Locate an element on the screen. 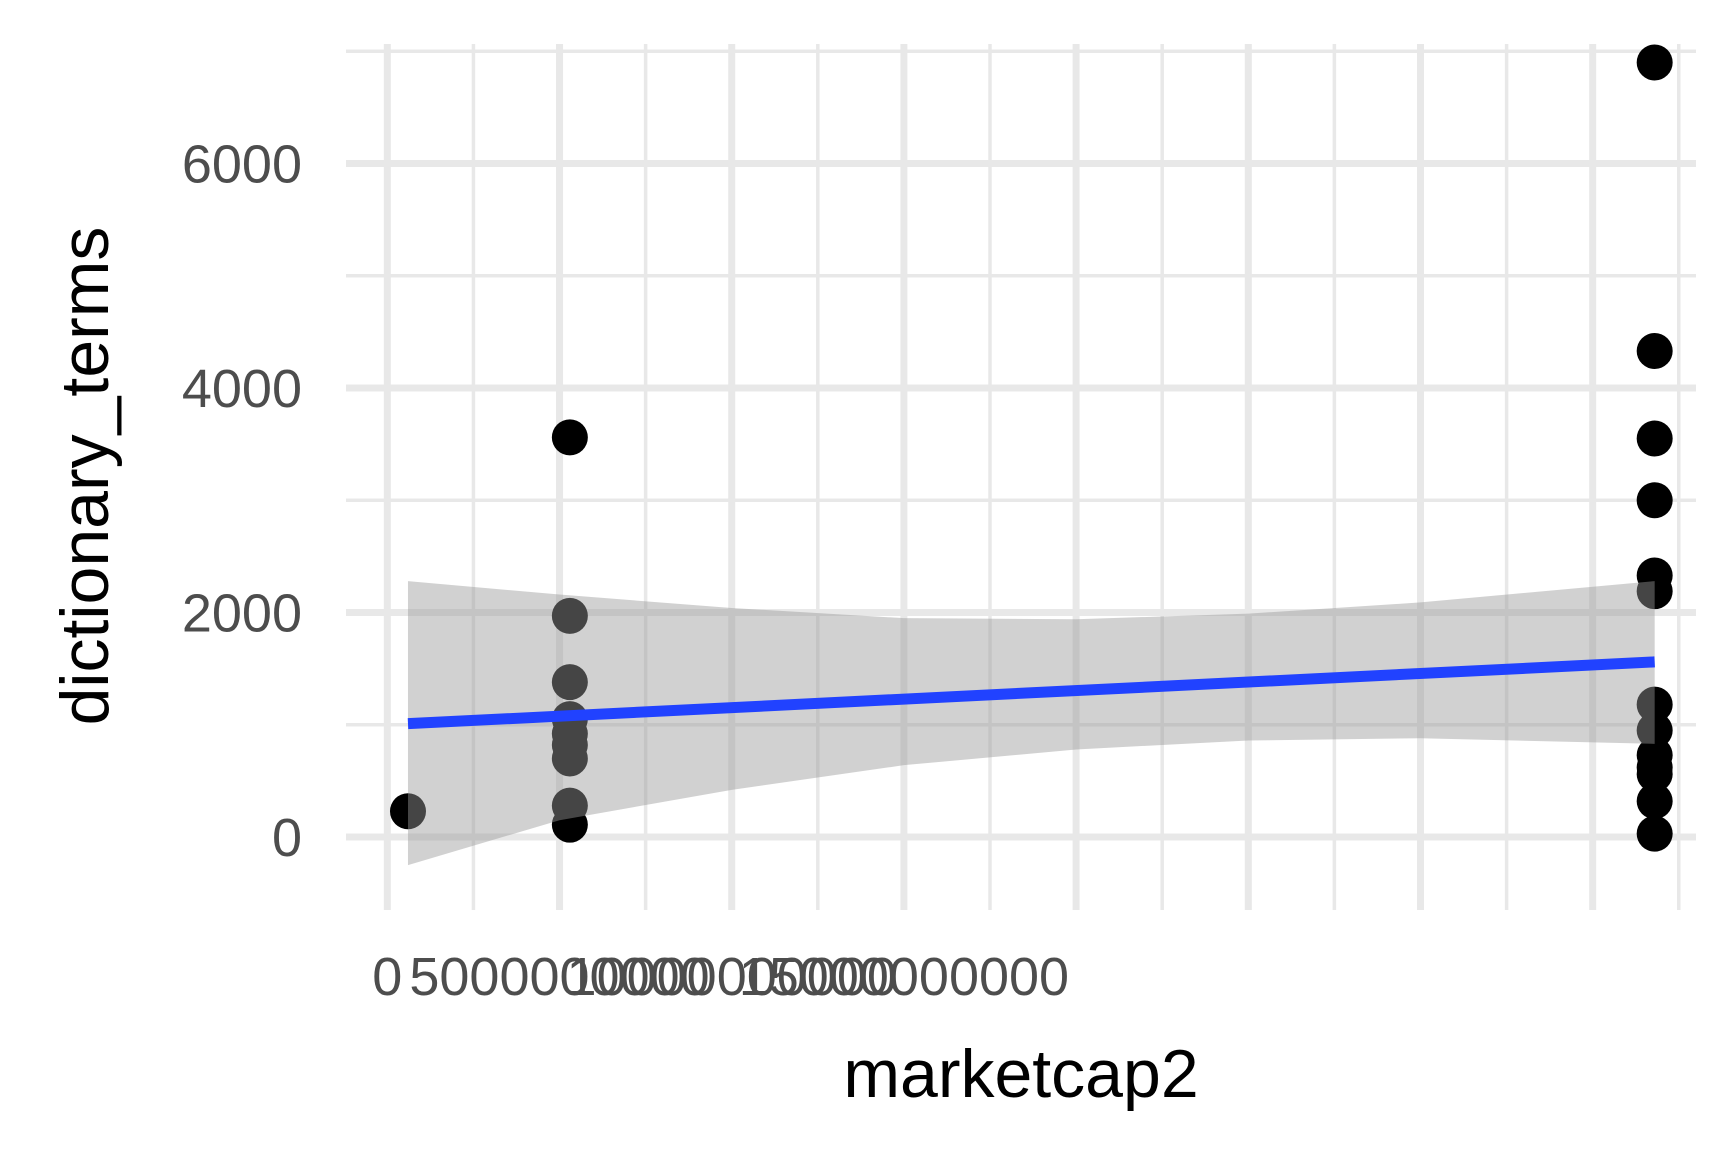 Image resolution: width=1728 pixels, height=1152 pixels. x-tick-label: 5000000000 is located at coordinates (559, 977).